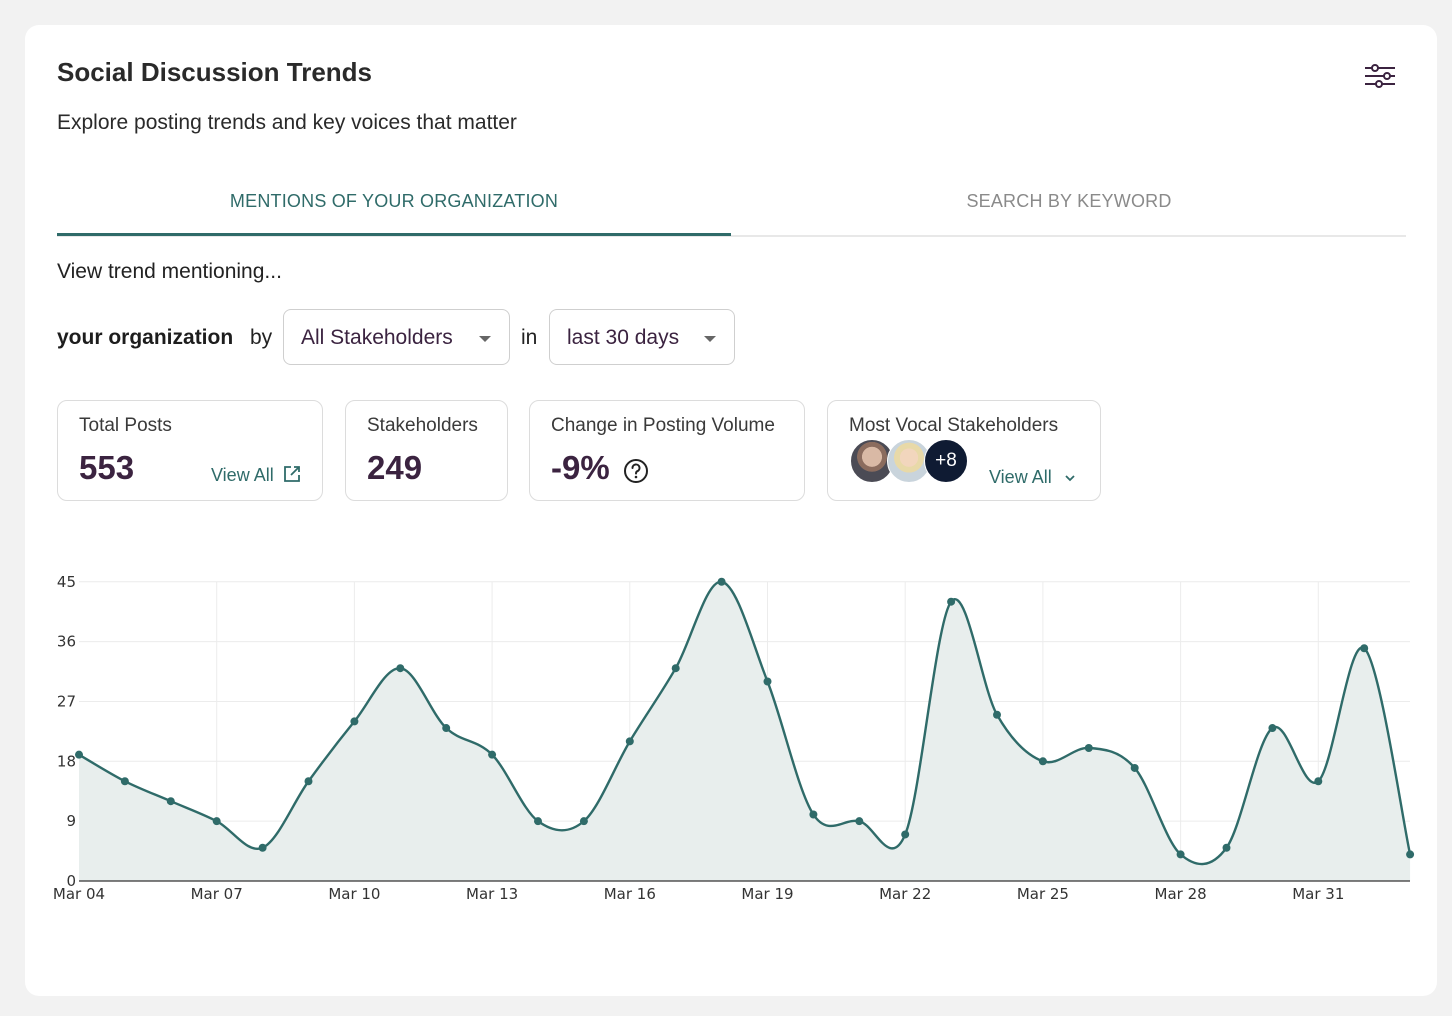  Describe the element at coordinates (422, 425) in the screenshot. I see `stakeholders-label: Stakeholders` at that location.